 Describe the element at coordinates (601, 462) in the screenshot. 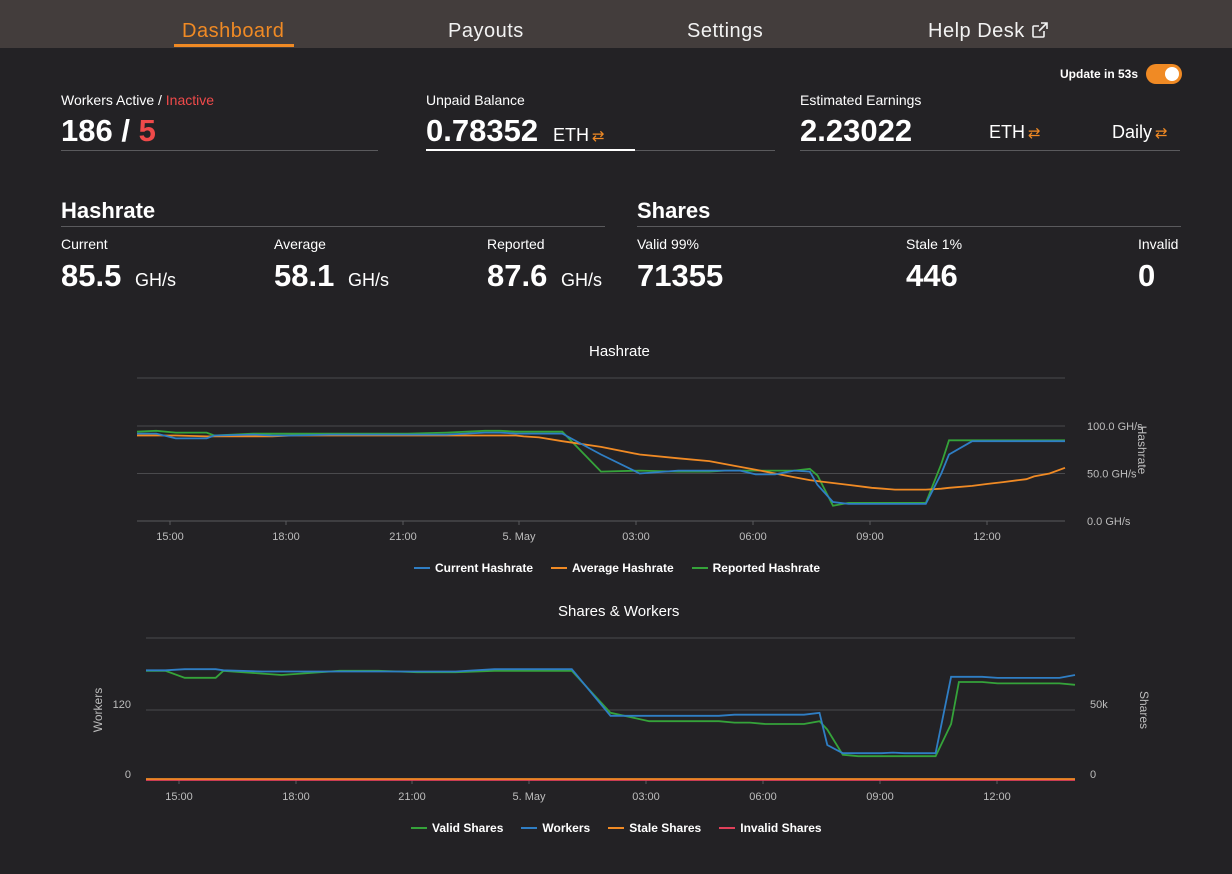

I see `series-line-average-hashrate` at that location.